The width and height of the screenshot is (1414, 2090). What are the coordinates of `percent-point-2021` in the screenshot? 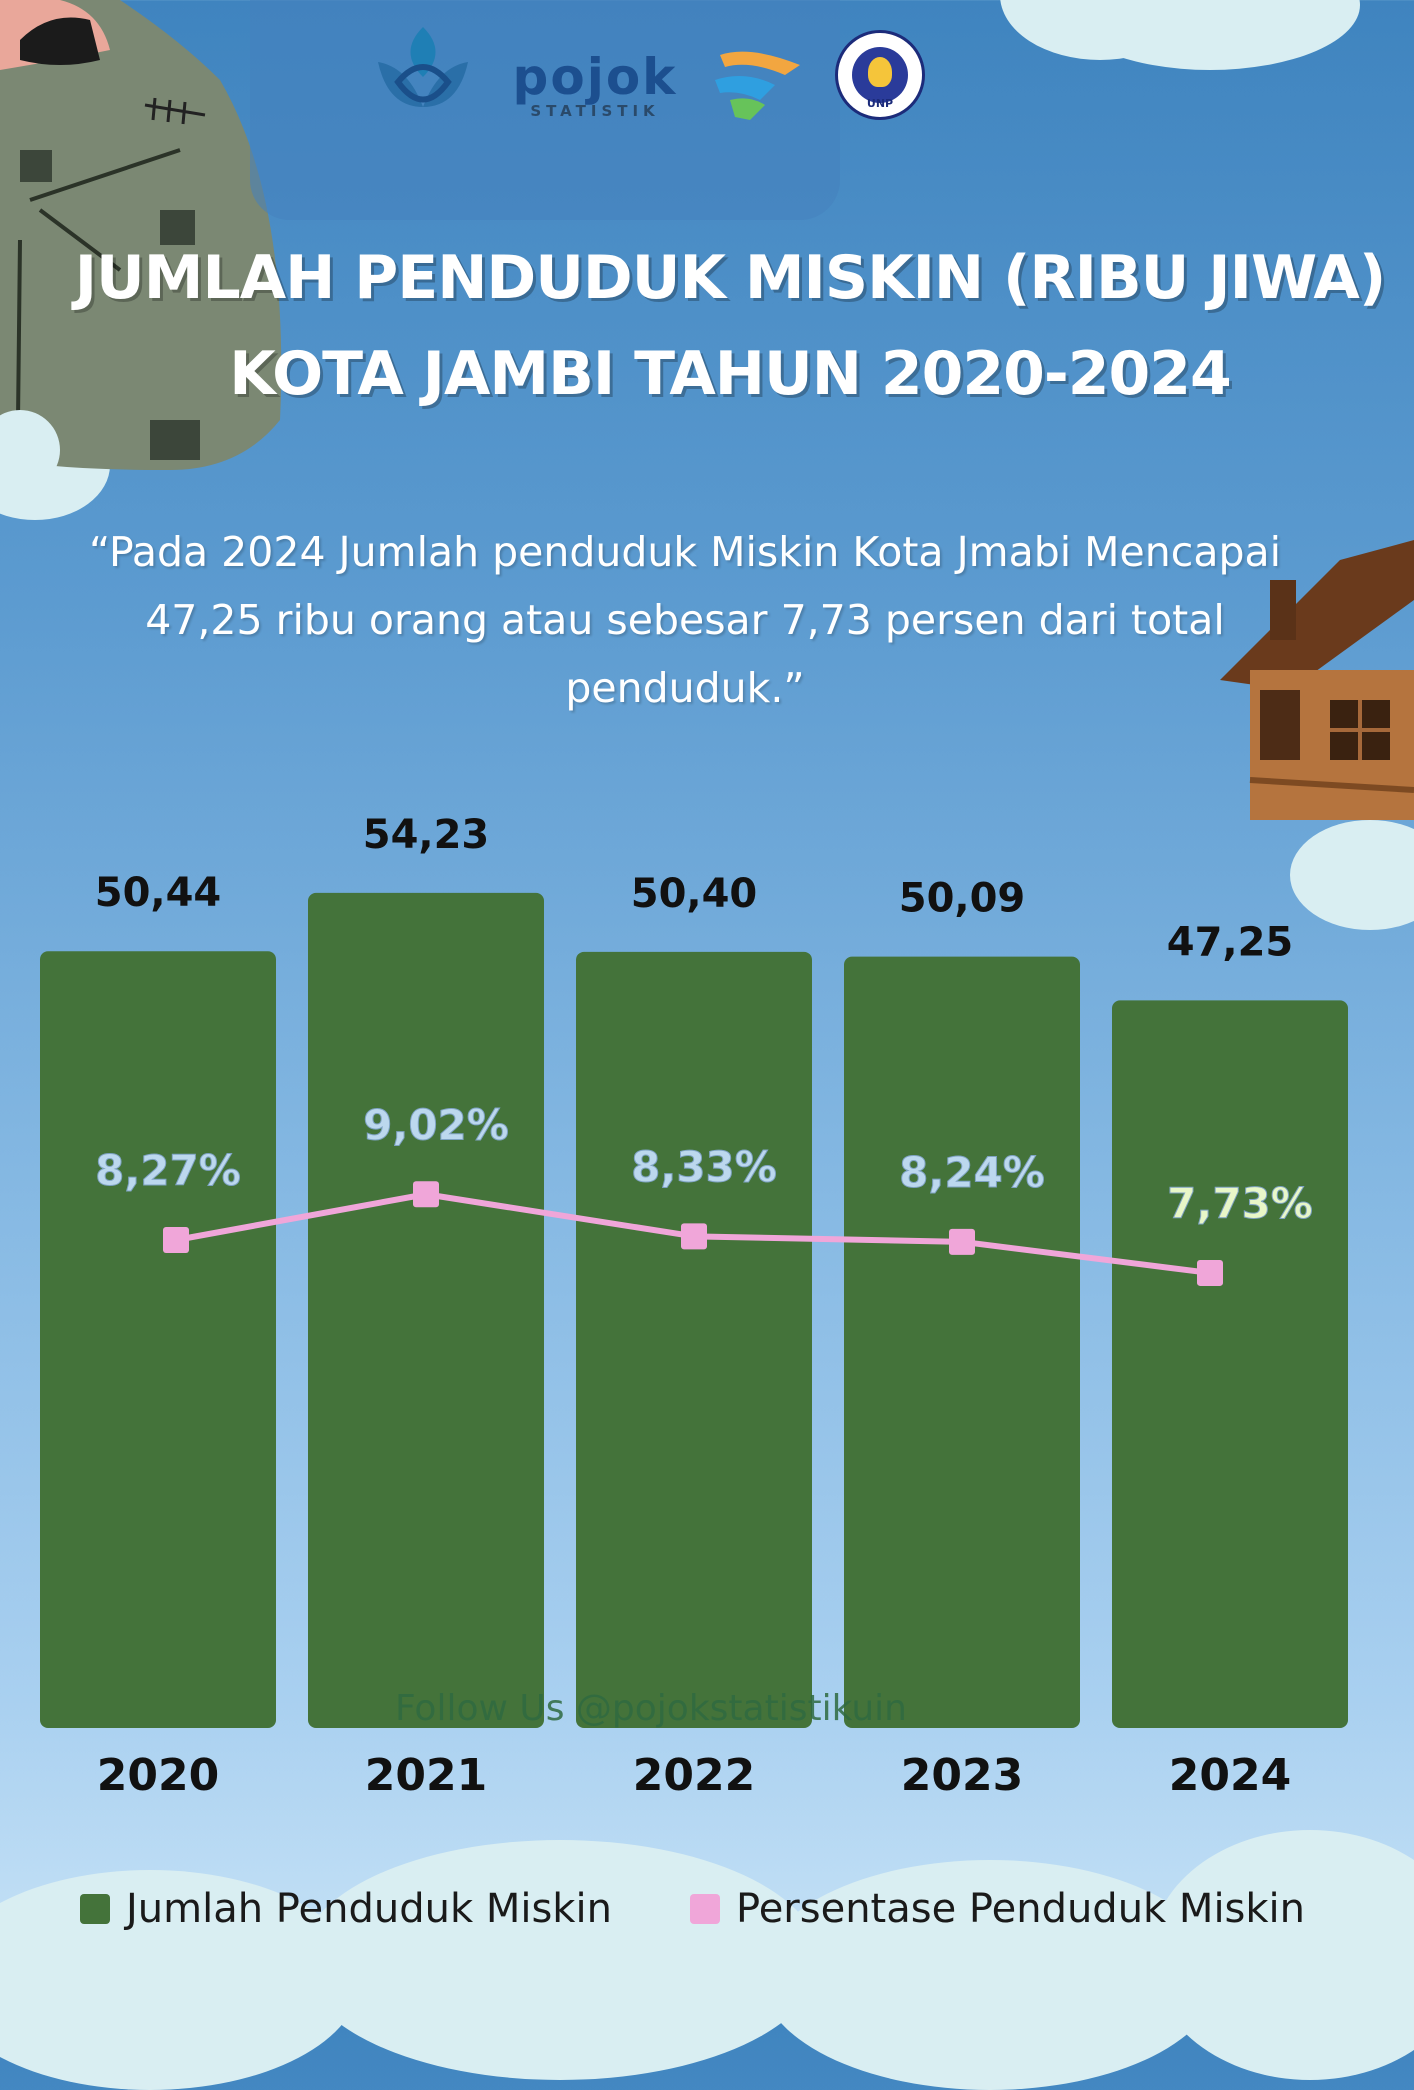 It's located at (426, 1194).